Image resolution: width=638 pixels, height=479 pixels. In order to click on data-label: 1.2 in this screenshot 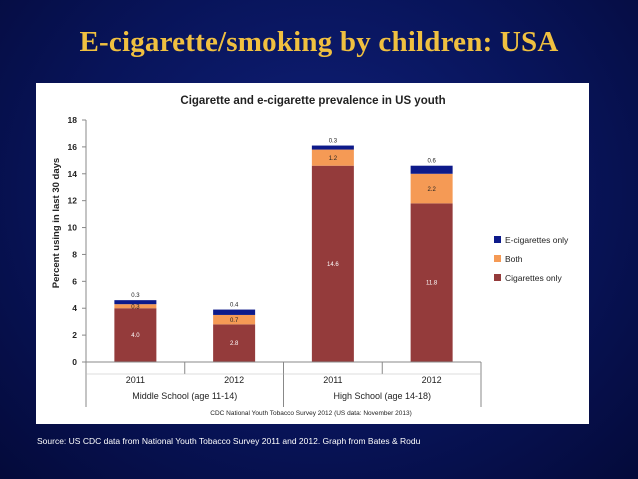, I will do `click(333, 159)`.